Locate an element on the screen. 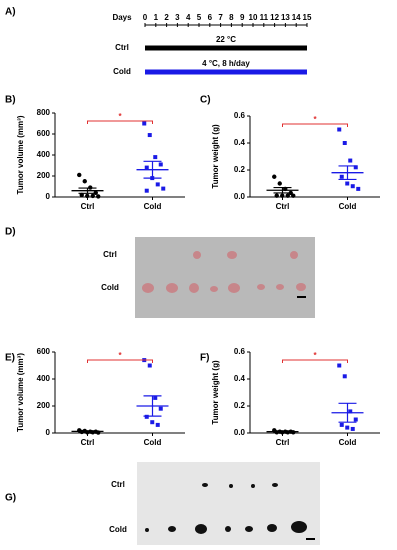 This screenshot has width=397, height=550. day-label: 10 is located at coordinates (253, 17).